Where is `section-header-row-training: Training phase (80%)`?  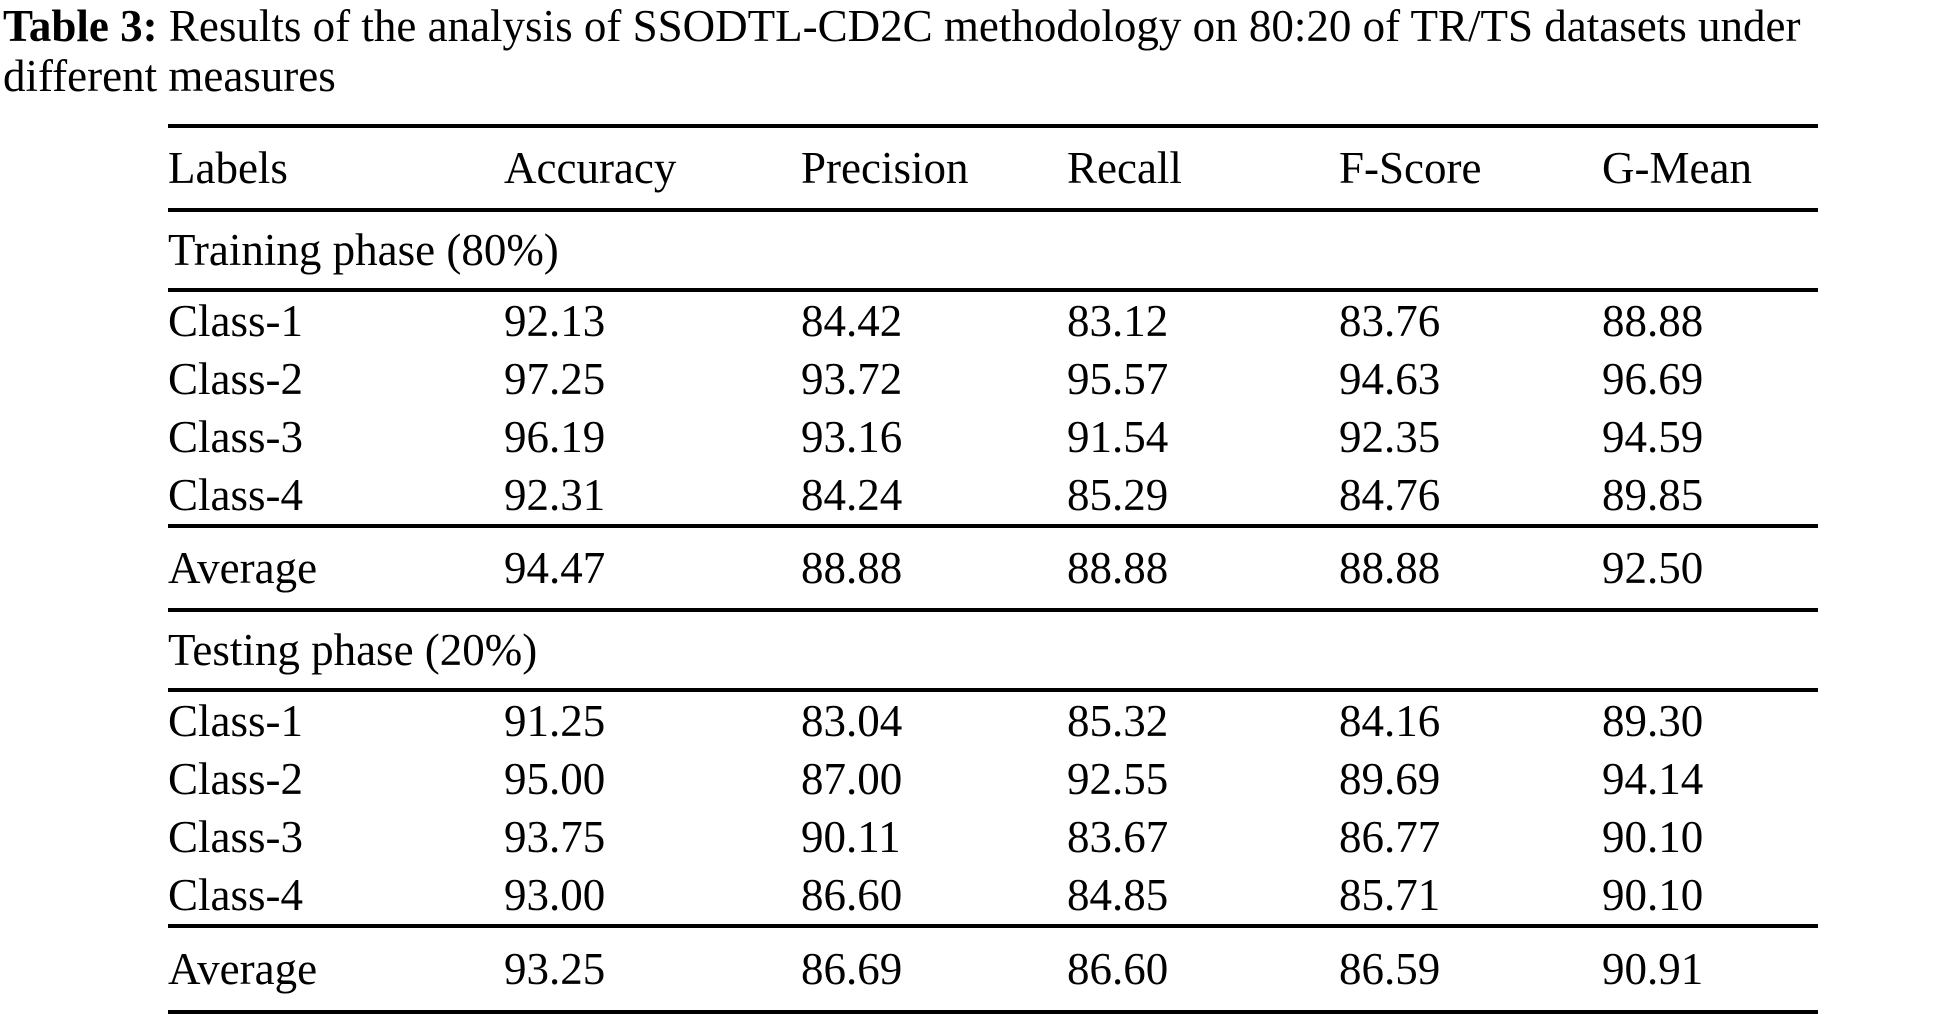 section-header-row-training: Training phase (80%) is located at coordinates (993, 251).